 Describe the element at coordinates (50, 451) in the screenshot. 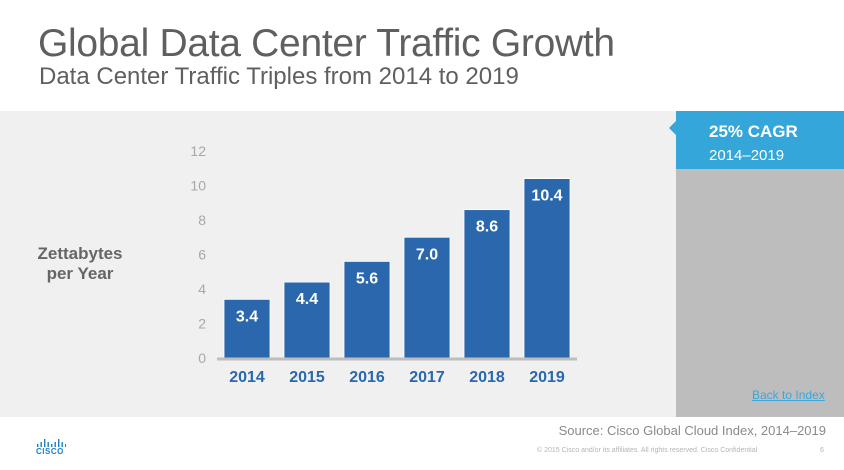

I see `logo-wordmark: CISCO` at that location.